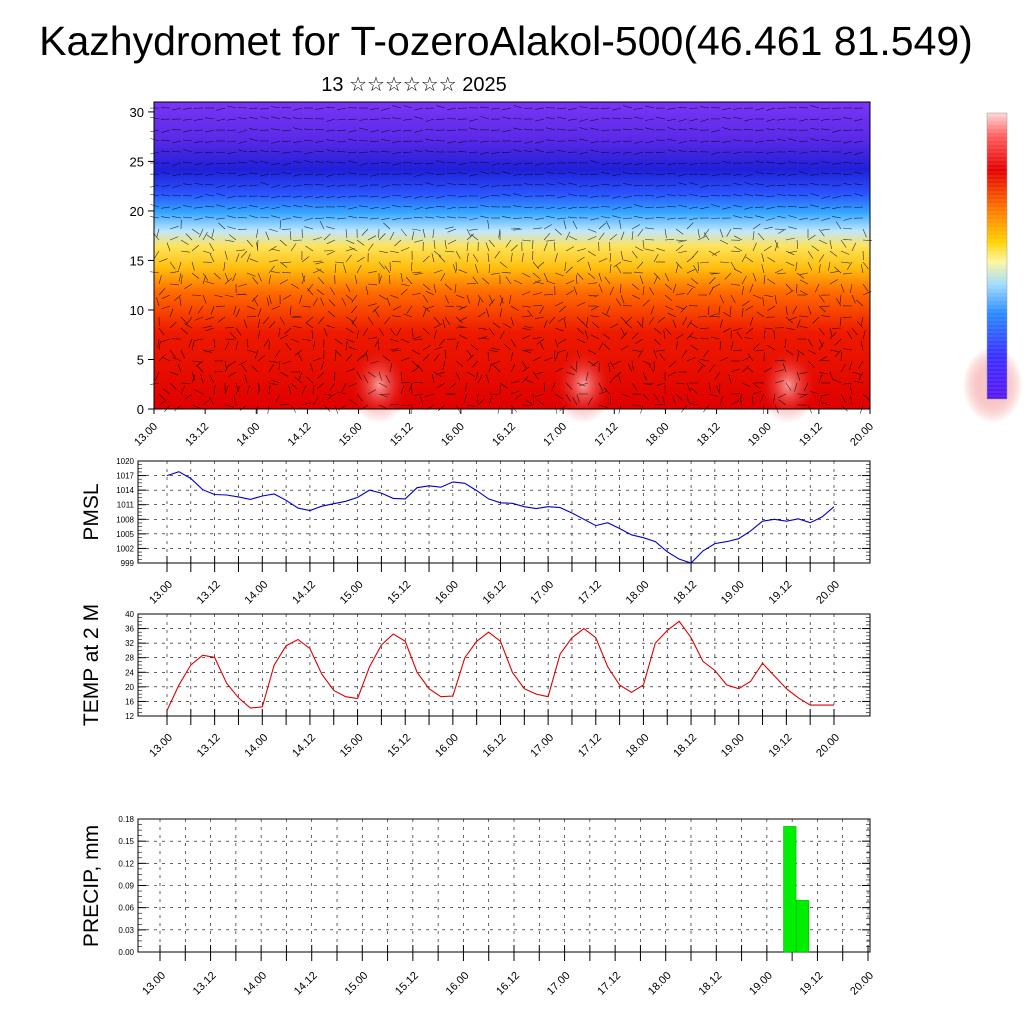 This screenshot has height=1024, width=1024. Describe the element at coordinates (129, 629) in the screenshot. I see `y-tick-label: 36` at that location.